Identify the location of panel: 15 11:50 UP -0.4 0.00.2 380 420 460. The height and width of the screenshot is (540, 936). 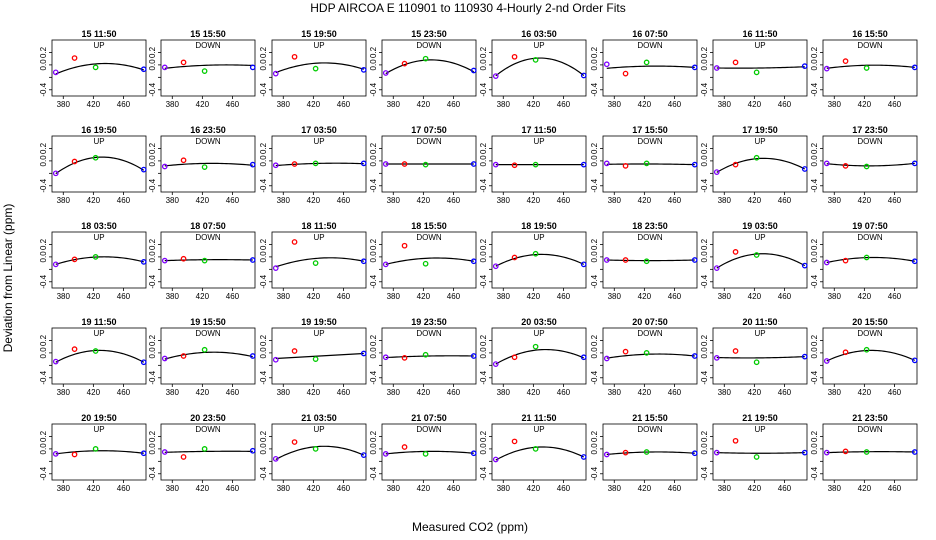
(93, 69).